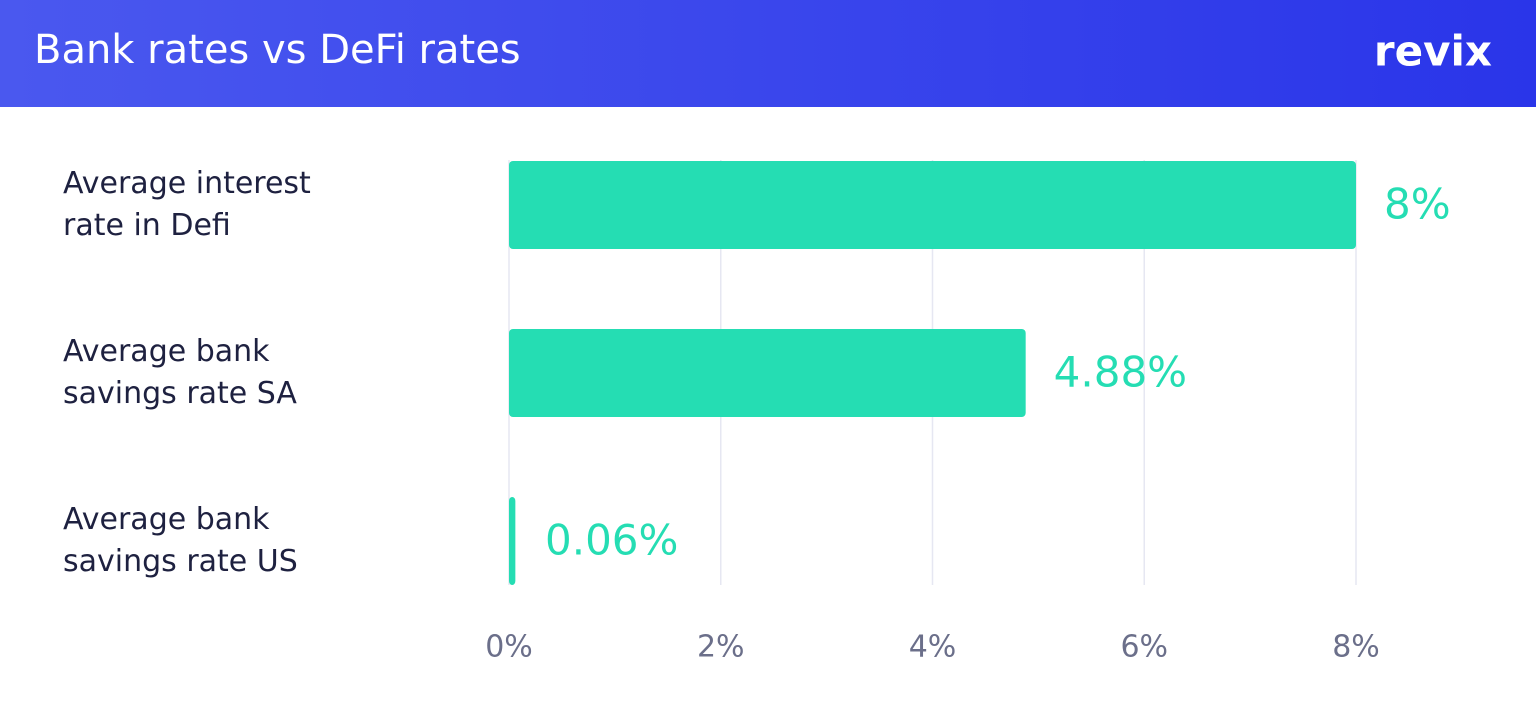  What do you see at coordinates (509, 647) in the screenshot?
I see `x-tick-label: 0%` at bounding box center [509, 647].